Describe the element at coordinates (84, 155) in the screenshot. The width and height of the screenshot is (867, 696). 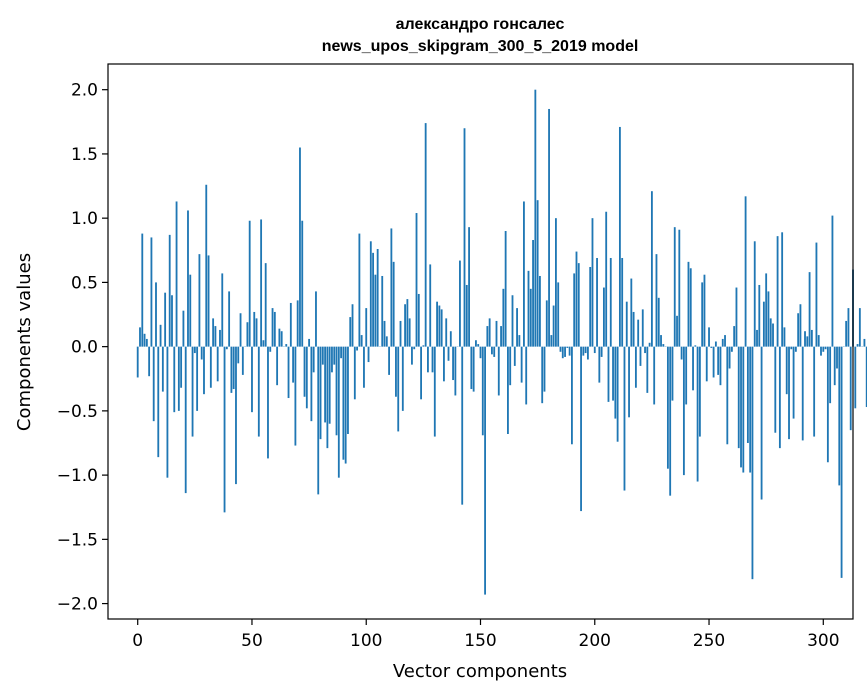
I see `y-tick-label-7: 1.5` at that location.